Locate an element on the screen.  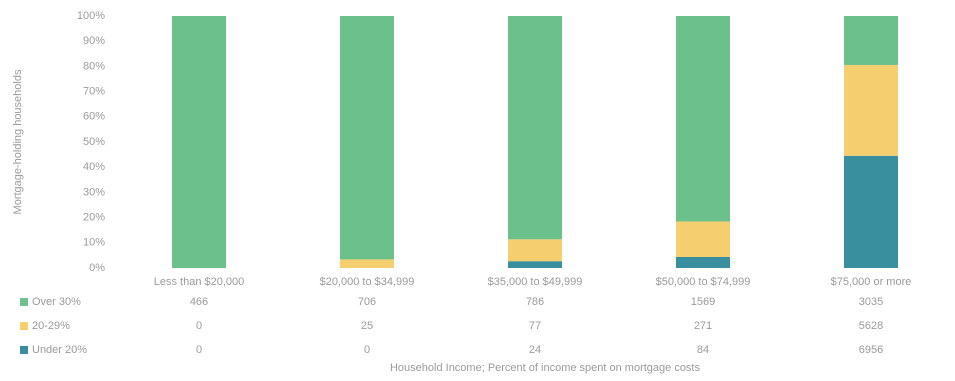
table-value: 786 is located at coordinates (535, 302).